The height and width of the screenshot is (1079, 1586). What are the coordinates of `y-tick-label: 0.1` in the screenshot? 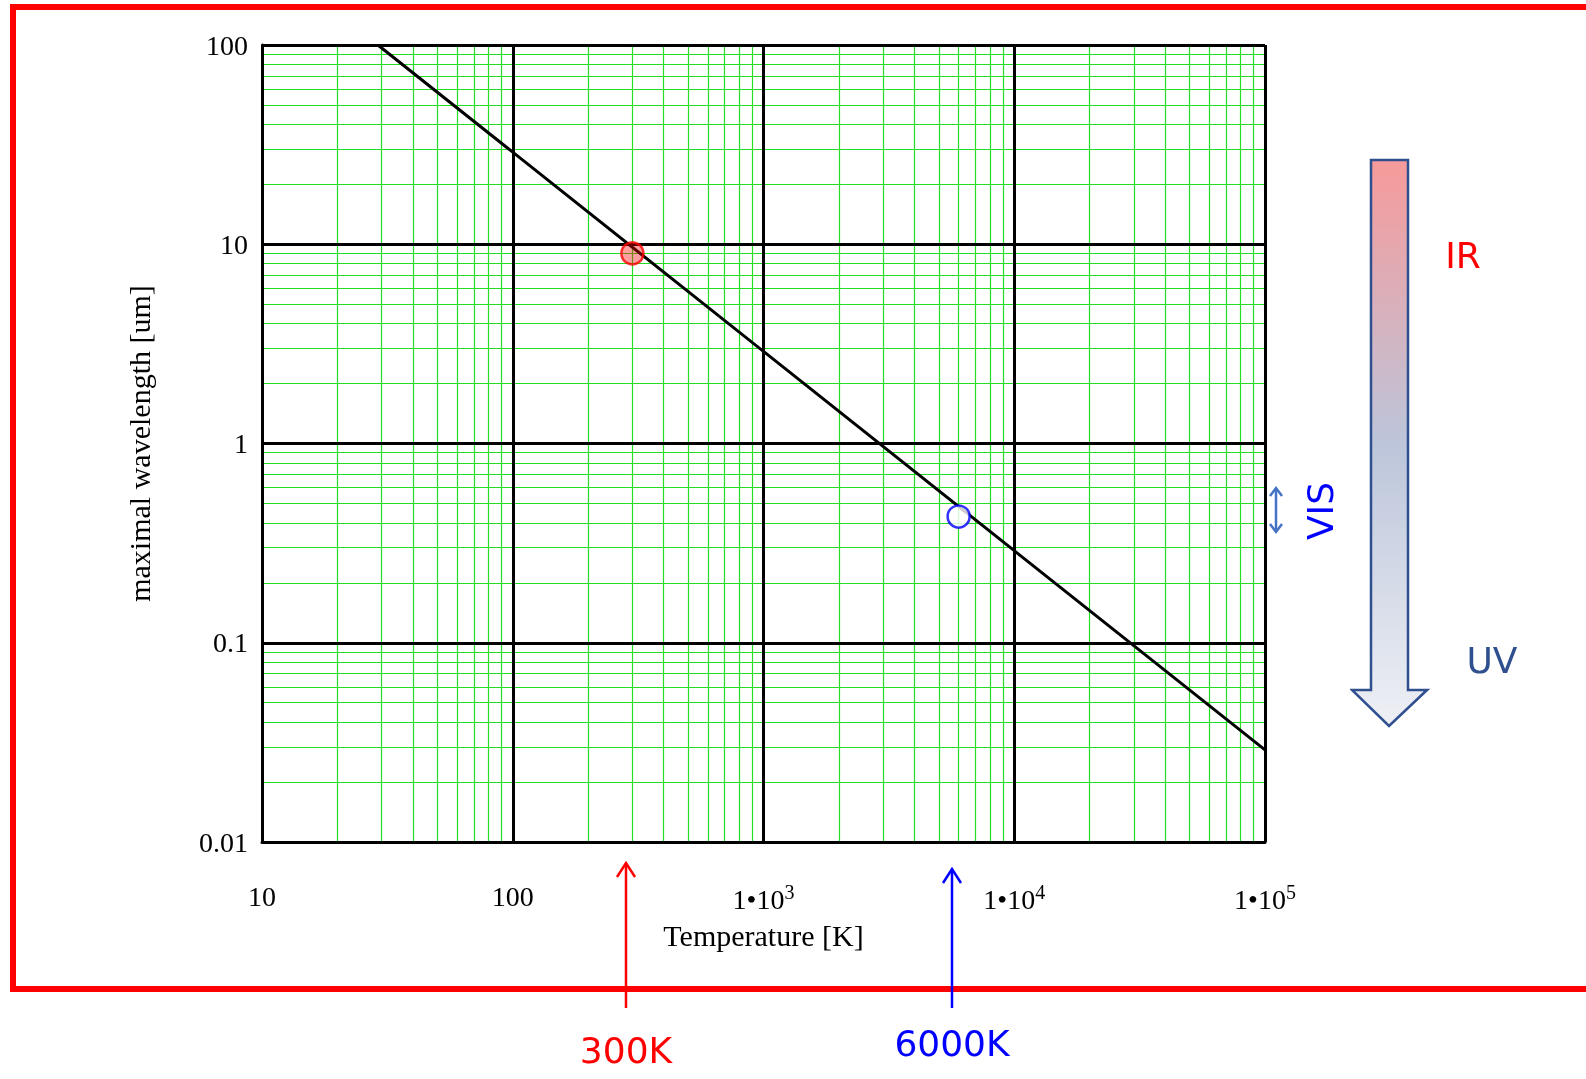 It's located at (230, 643).